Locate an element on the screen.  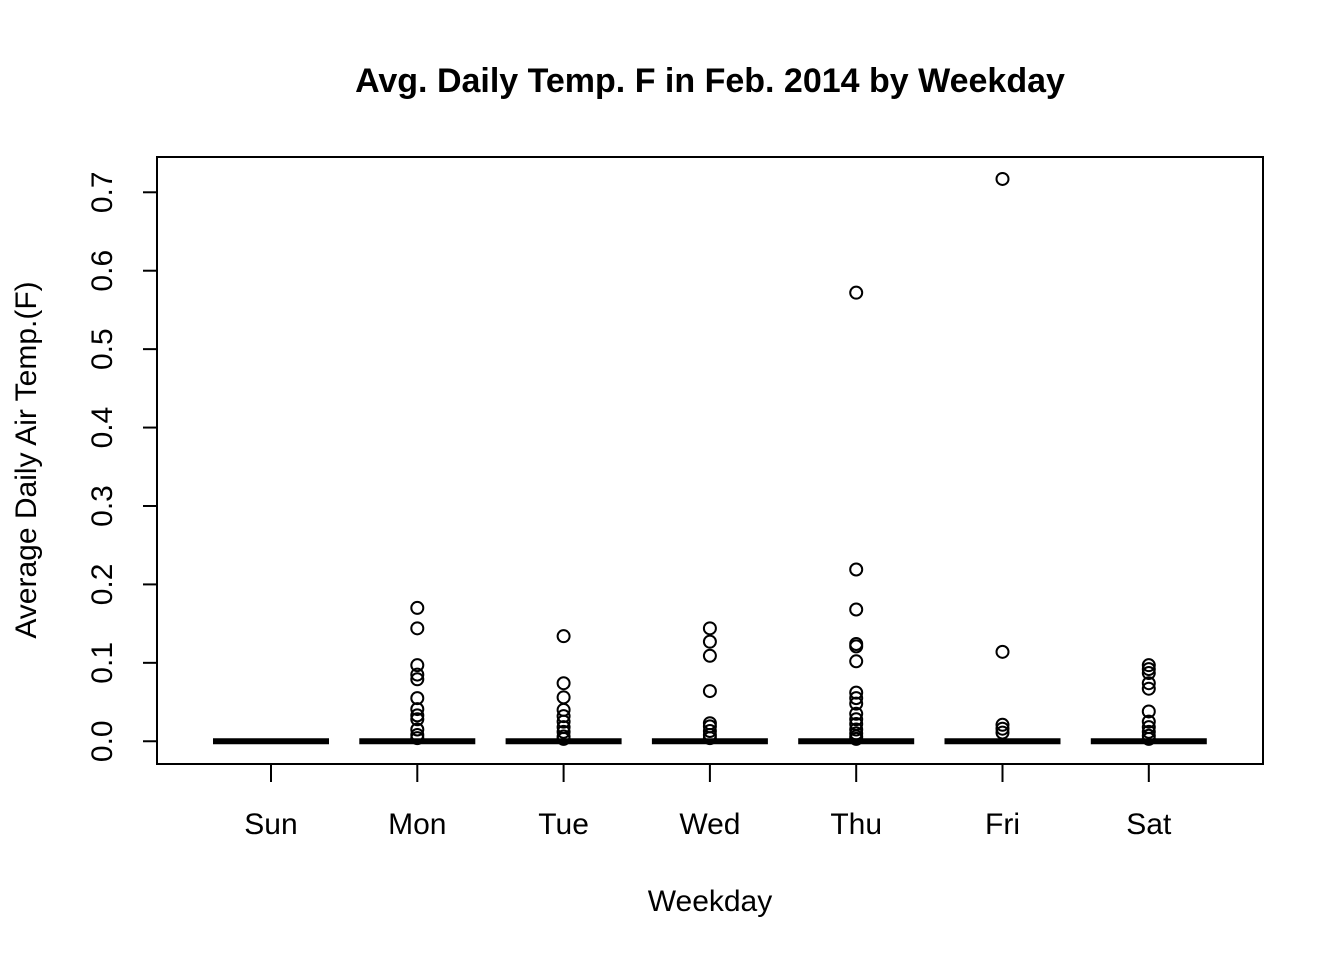
box-wed is located at coordinates (709, 683).